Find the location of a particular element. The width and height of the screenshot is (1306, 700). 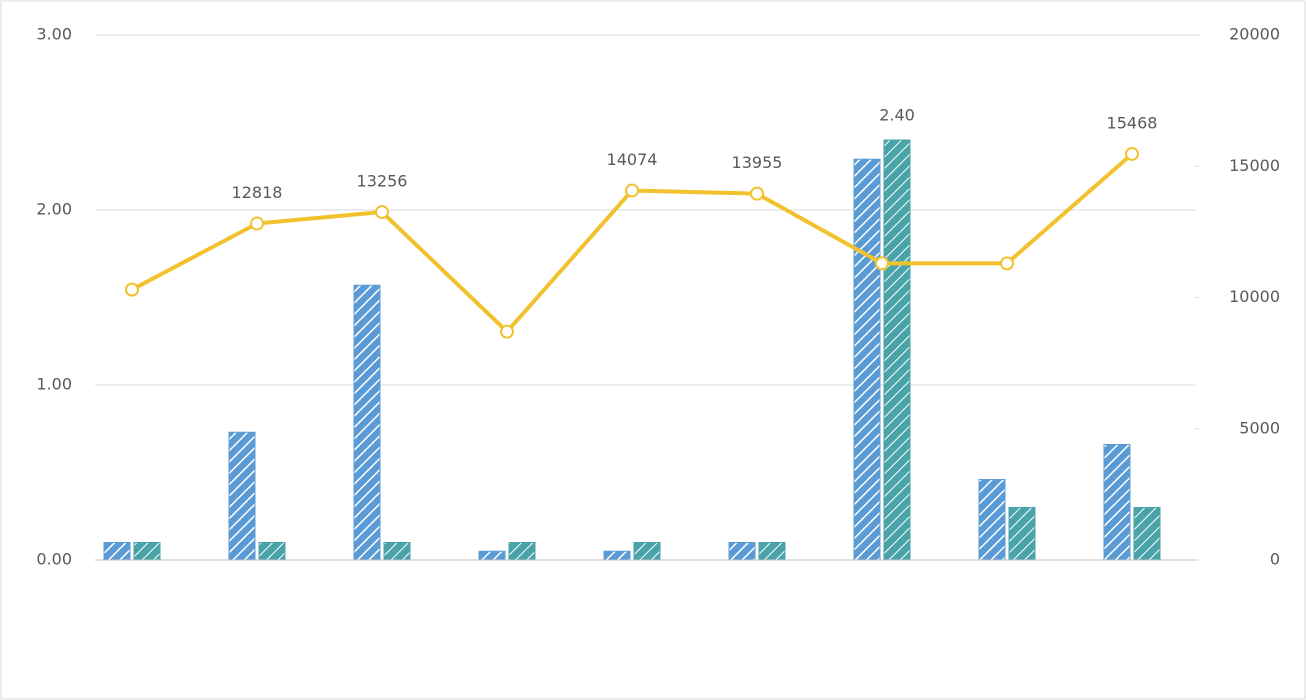

line-label: 15468 is located at coordinates (1132, 122).